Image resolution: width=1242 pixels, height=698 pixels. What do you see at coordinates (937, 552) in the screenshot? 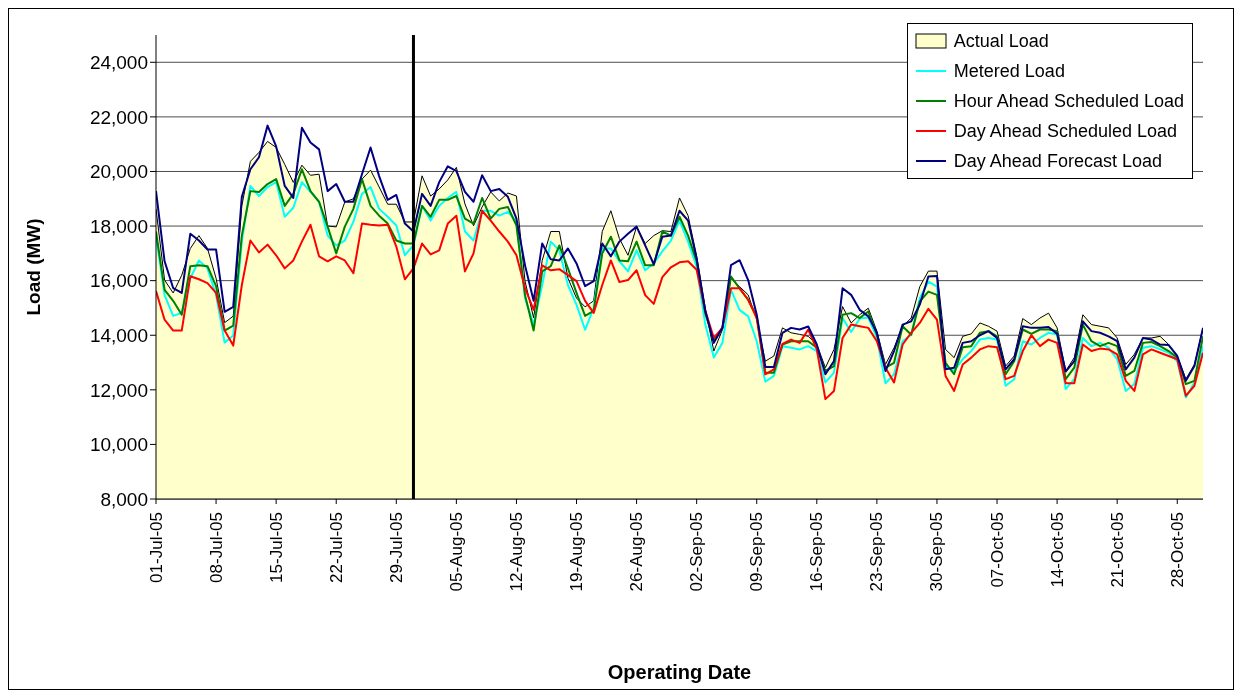
I see `x-tick-label: 30-Sep-05` at bounding box center [937, 552].